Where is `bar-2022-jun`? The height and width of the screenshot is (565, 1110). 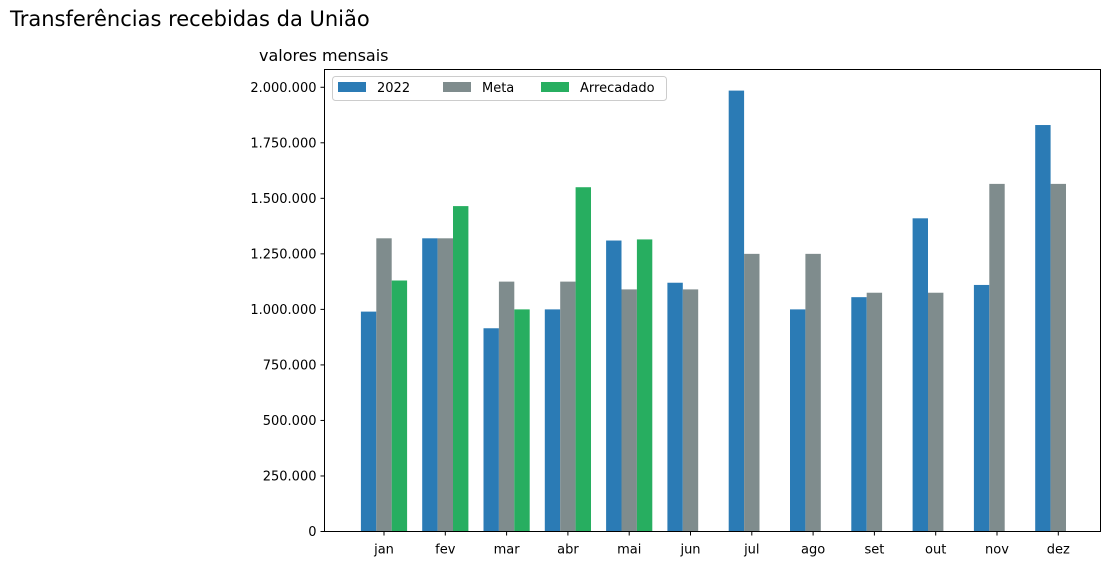 bar-2022-jun is located at coordinates (675, 407).